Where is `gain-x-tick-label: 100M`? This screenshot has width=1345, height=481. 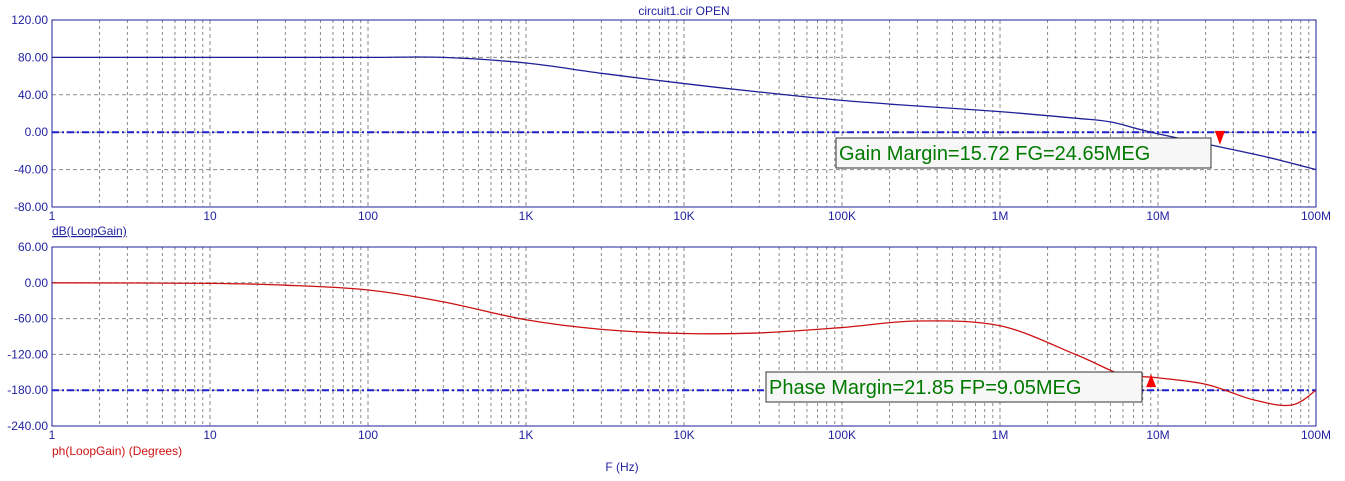 gain-x-tick-label: 100M is located at coordinates (1316, 216).